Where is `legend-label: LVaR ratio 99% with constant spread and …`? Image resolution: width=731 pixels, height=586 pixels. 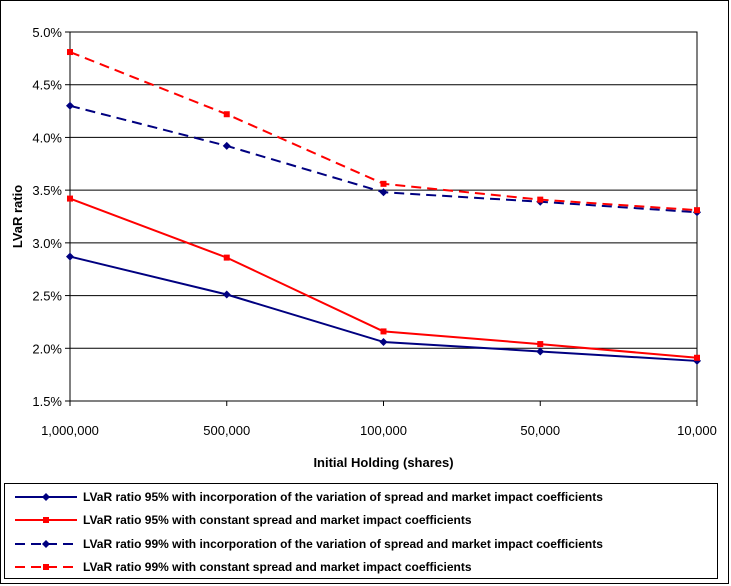 legend-label: LVaR ratio 99% with constant spread and … is located at coordinates (277, 567).